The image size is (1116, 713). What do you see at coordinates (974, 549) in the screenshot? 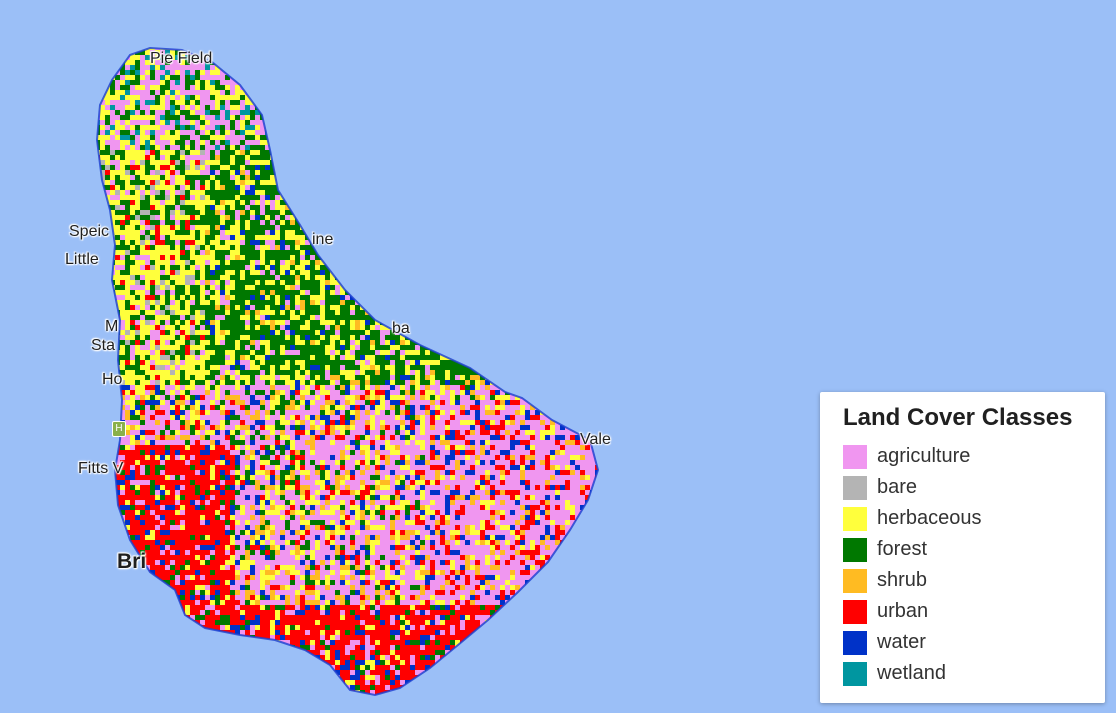
I see `legend-item-forest: forest` at bounding box center [974, 549].